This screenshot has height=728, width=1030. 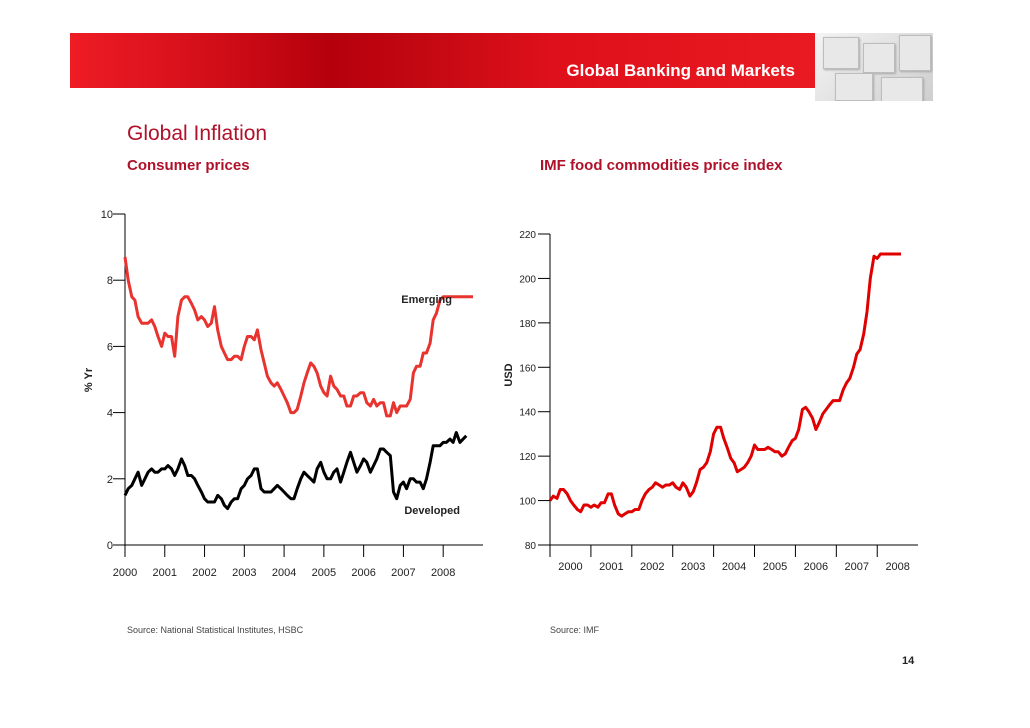 What do you see at coordinates (527, 457) in the screenshot?
I see `y-tick-label: 120` at bounding box center [527, 457].